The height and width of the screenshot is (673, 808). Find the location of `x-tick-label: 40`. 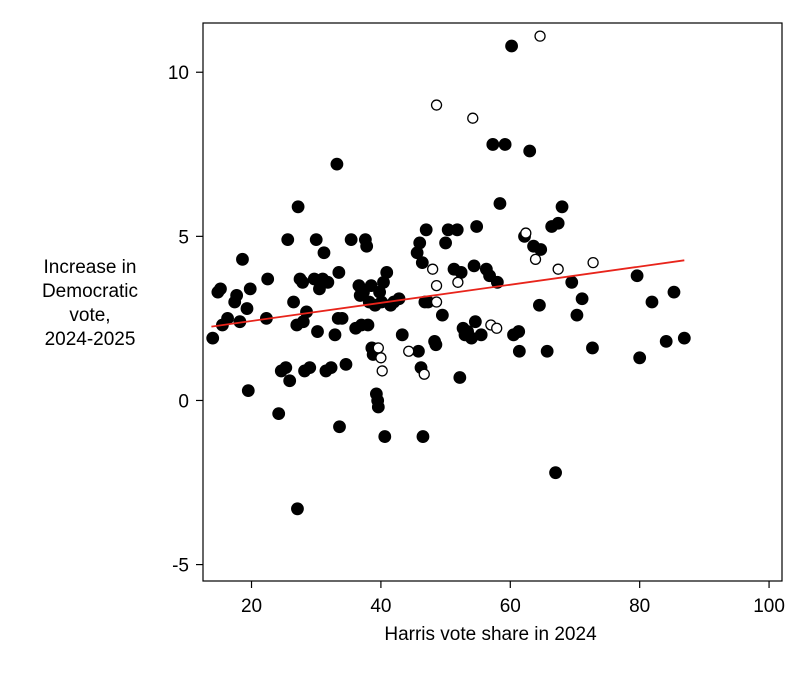

x-tick-label: 40 is located at coordinates (380, 606).